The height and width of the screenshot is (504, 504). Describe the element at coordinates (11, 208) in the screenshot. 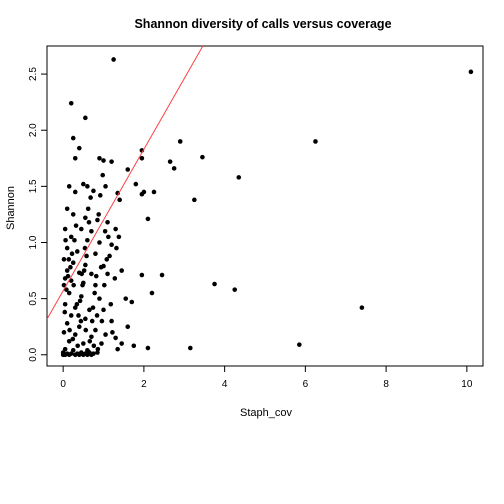

I see `y-axis-label: Shannon` at that location.